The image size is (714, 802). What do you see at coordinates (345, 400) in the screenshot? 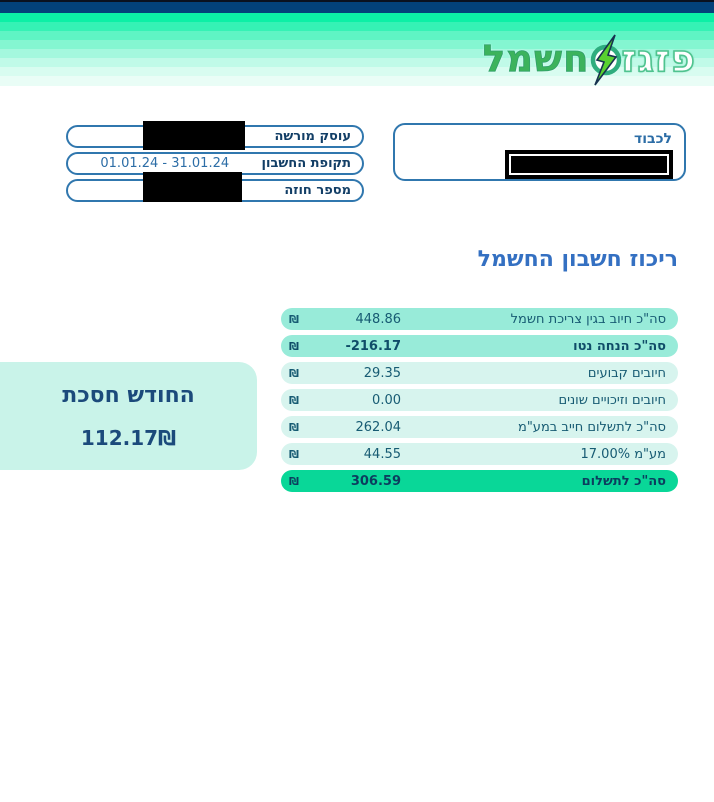
I see `row-value-cell: ₪ 0.00` at bounding box center [345, 400].